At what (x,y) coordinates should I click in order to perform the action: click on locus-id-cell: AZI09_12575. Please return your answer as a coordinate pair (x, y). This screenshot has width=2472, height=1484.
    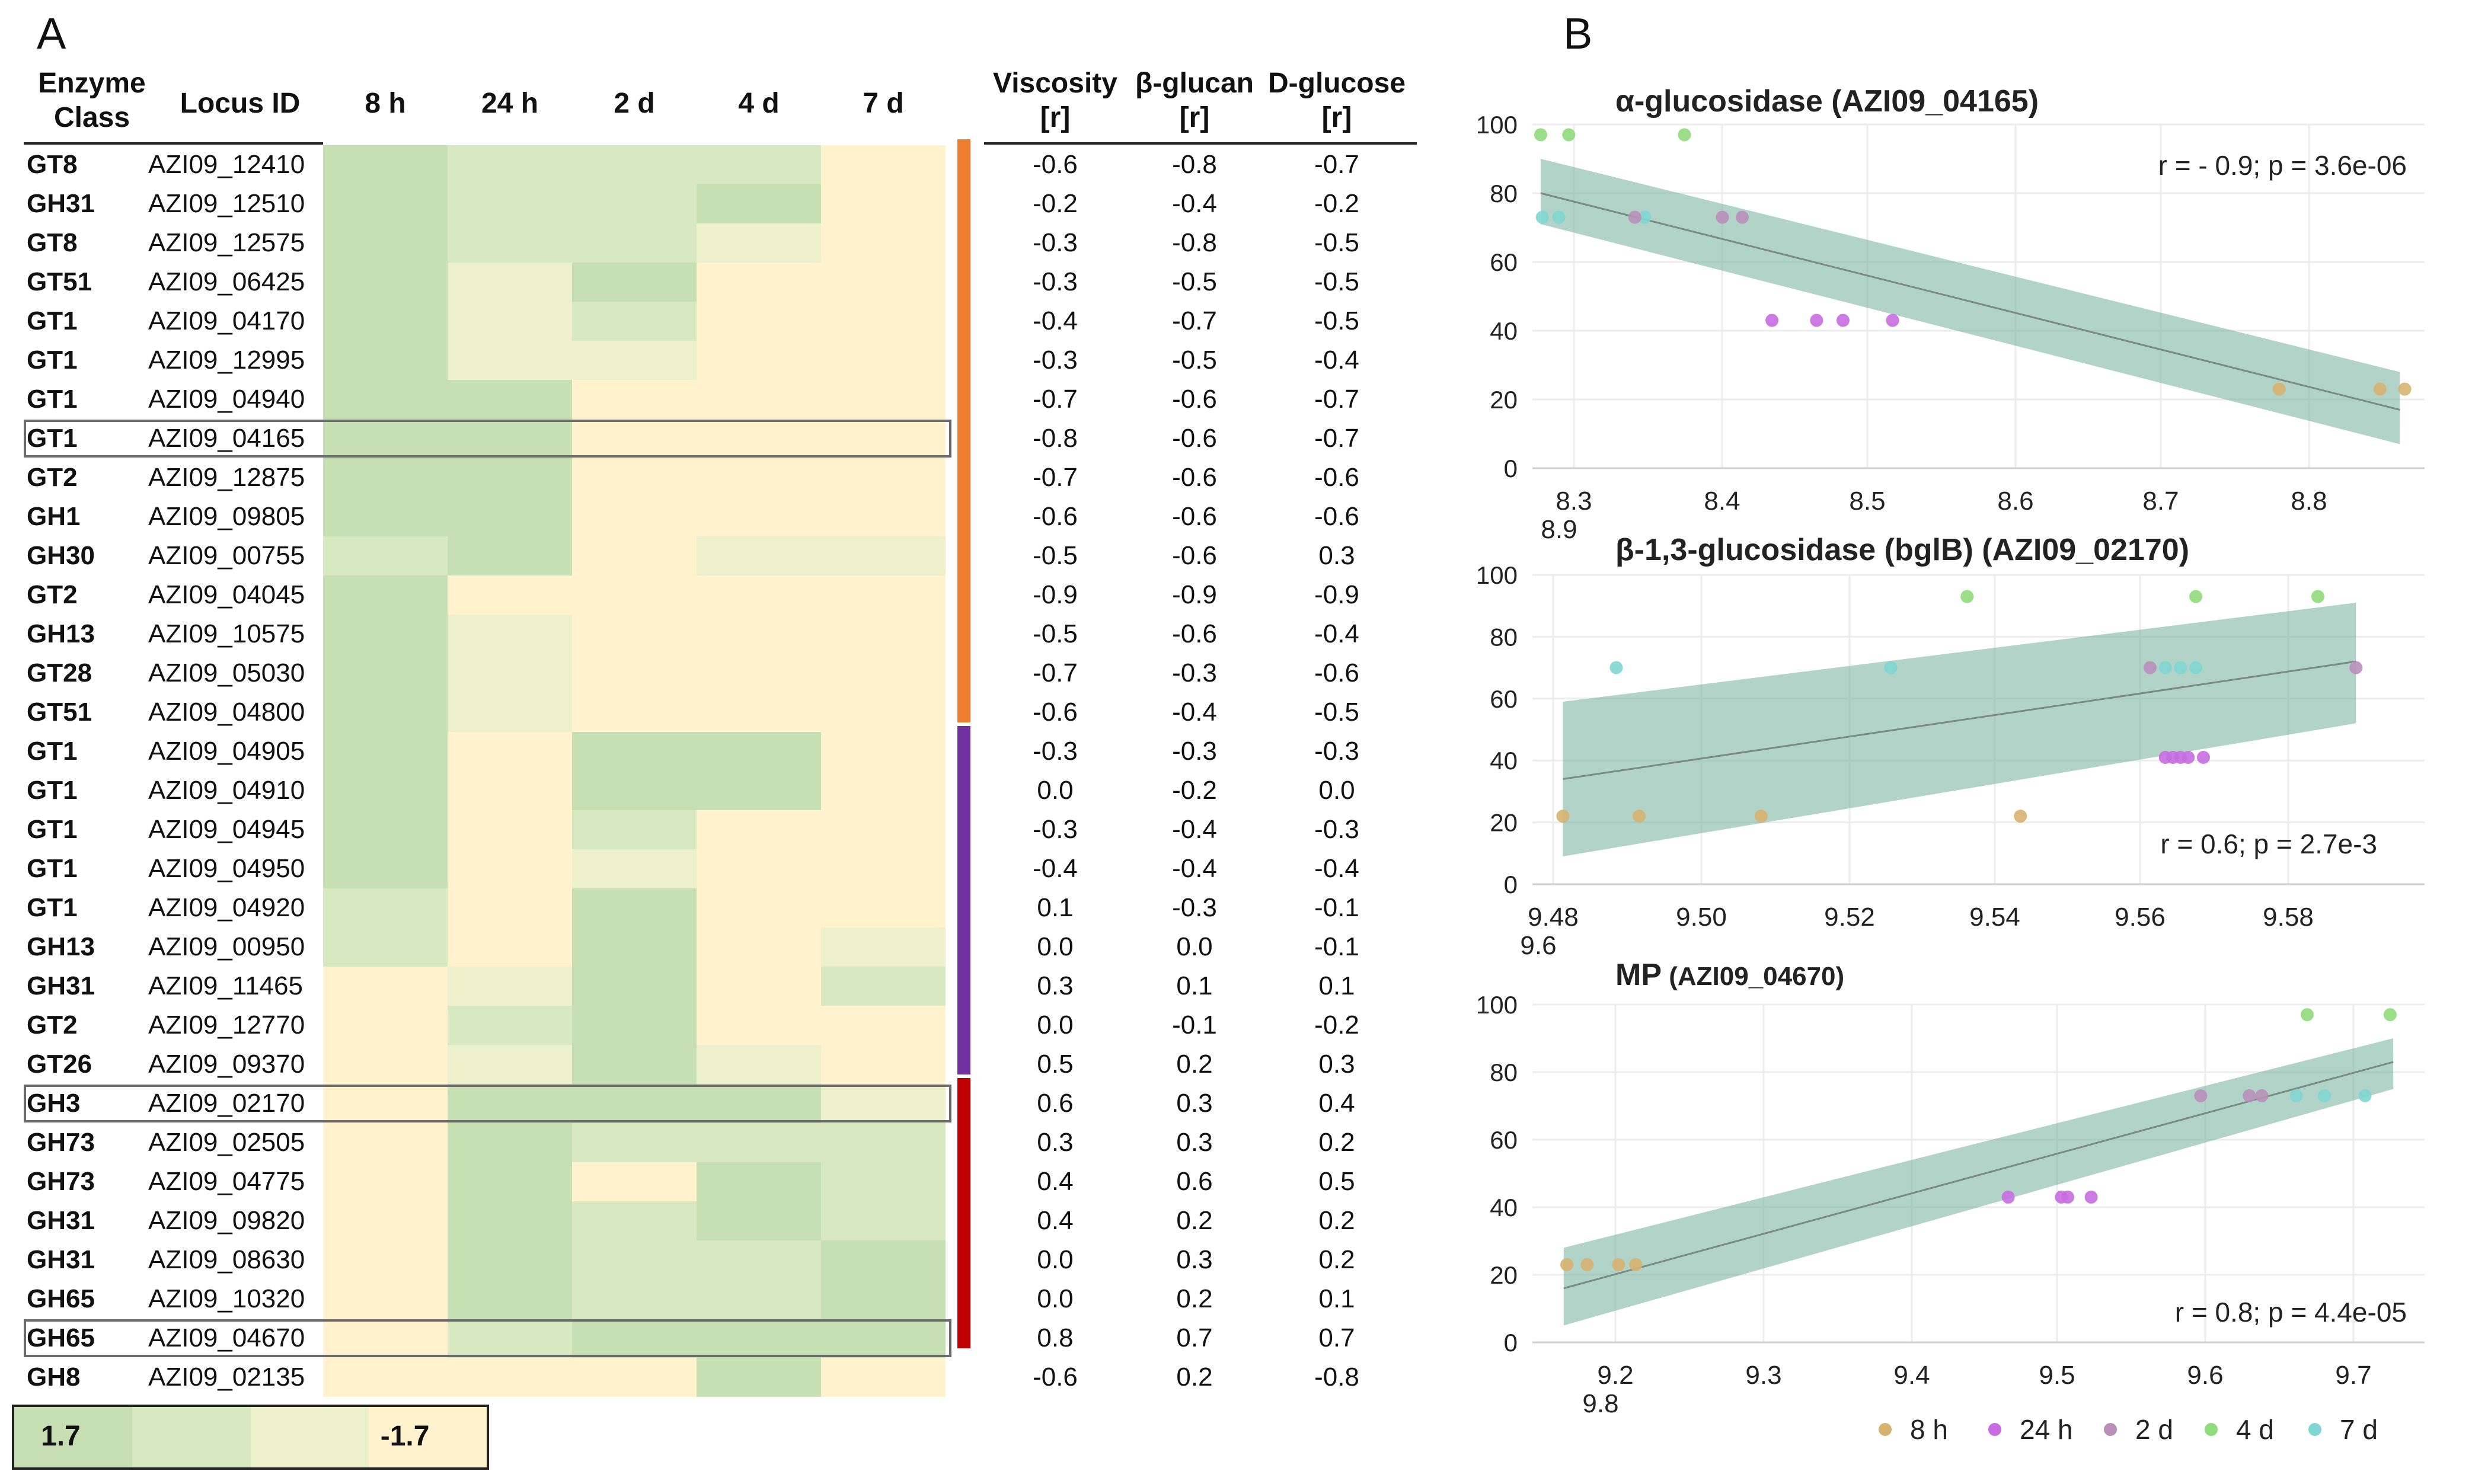
    Looking at the image, I should click on (226, 242).